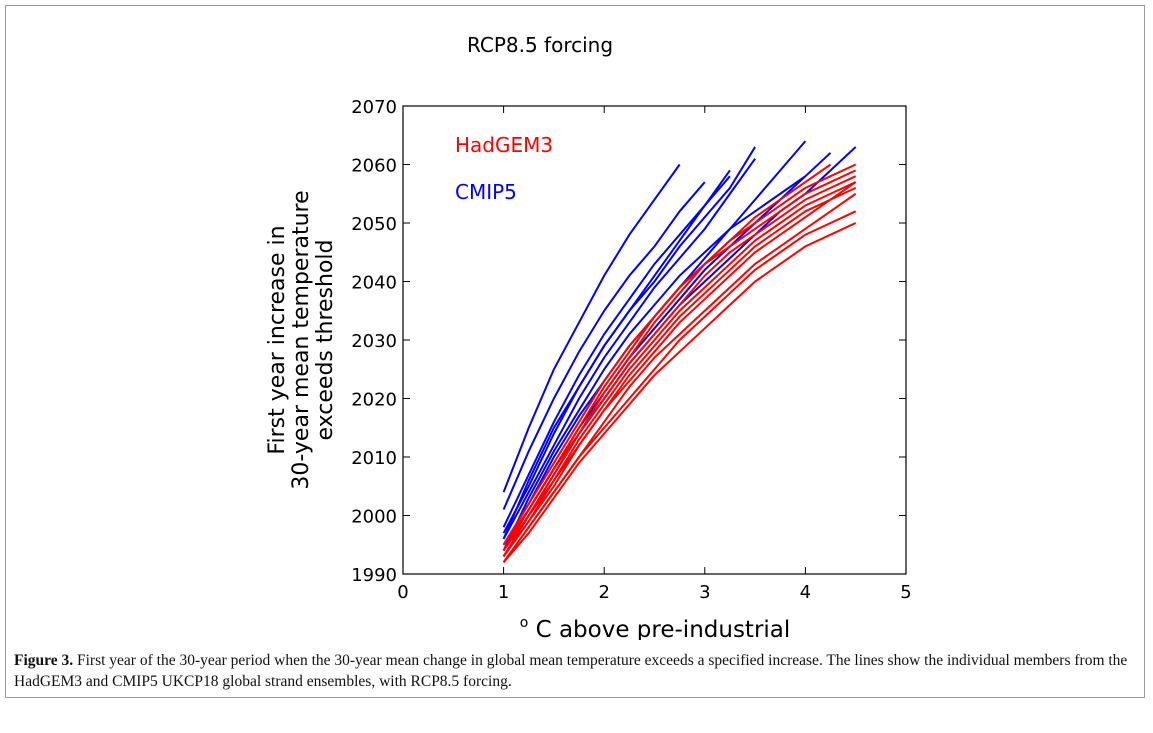 This screenshot has width=1153, height=733. I want to click on y-tick-label: 1990, so click(374, 575).